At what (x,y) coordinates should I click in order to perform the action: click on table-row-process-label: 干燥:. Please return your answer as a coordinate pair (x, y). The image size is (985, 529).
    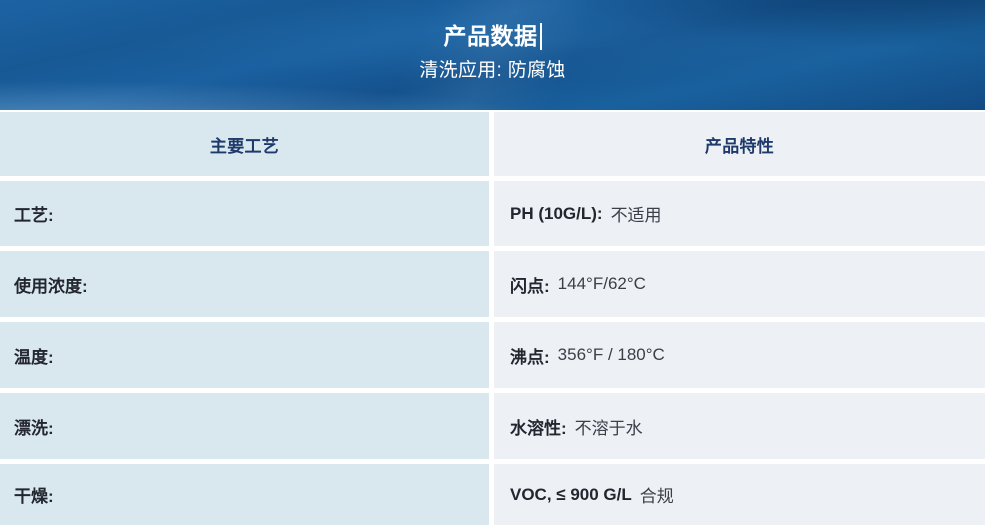
    Looking at the image, I should click on (244, 494).